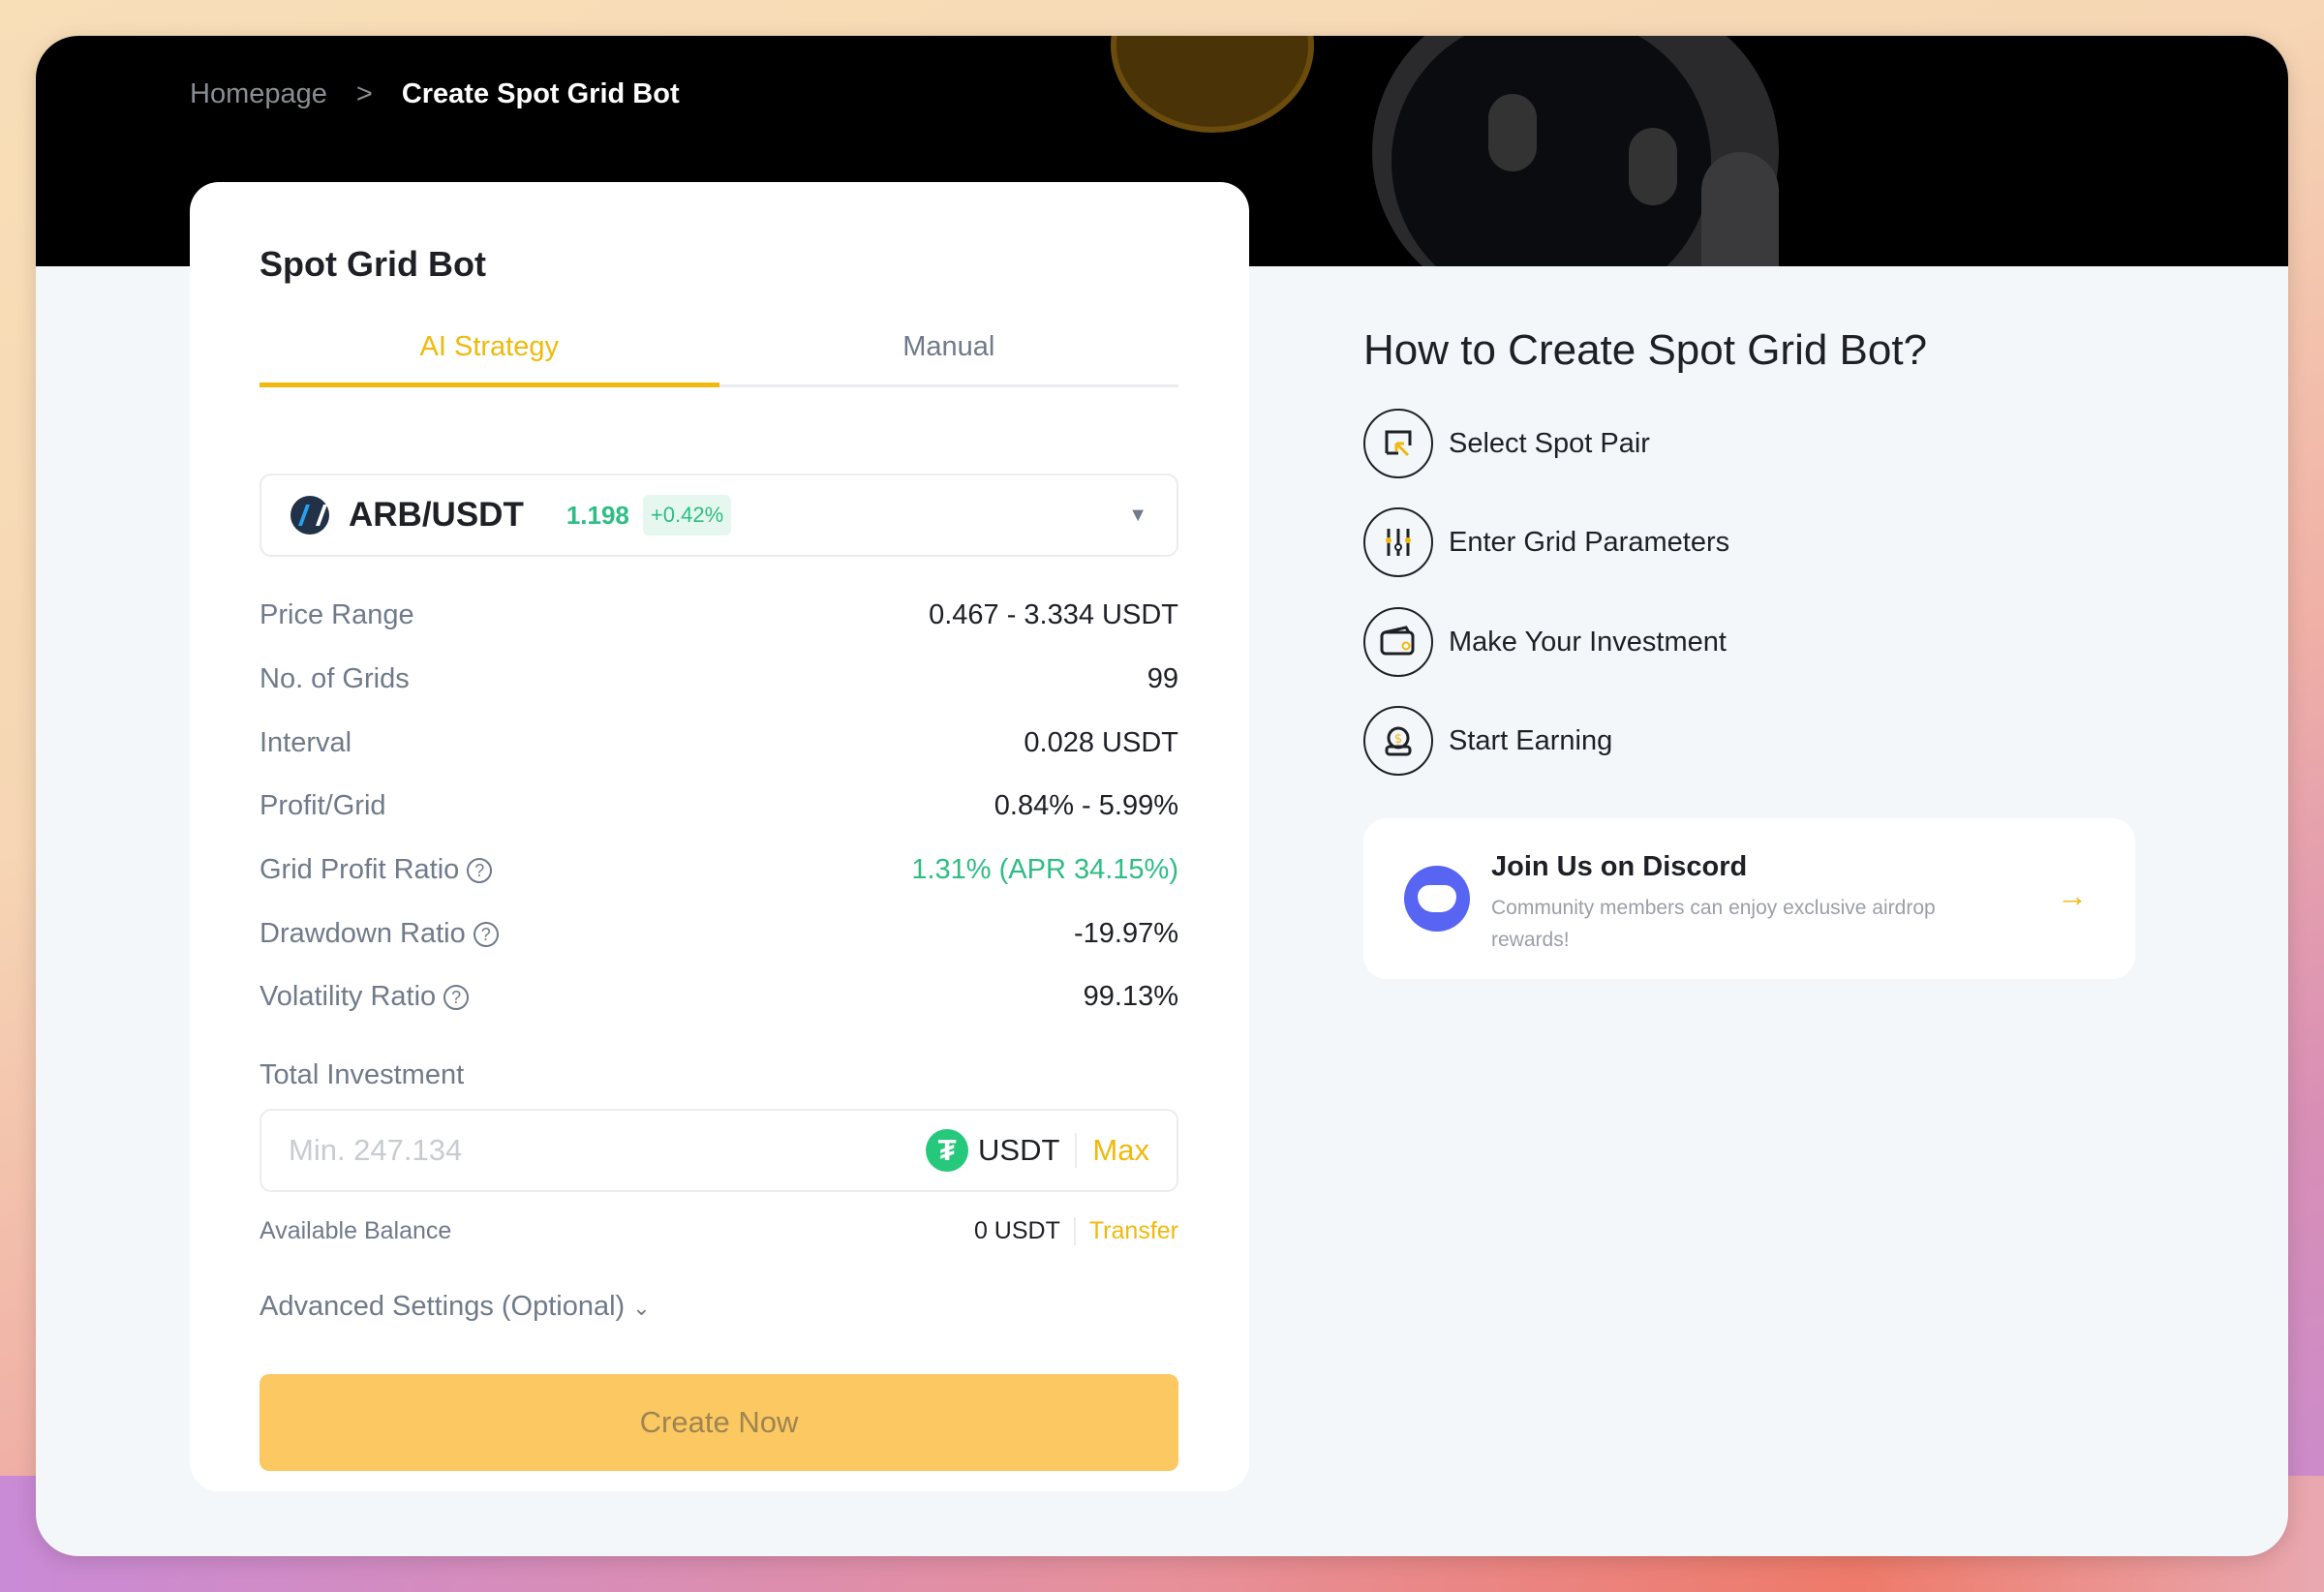 The width and height of the screenshot is (2324, 1592). What do you see at coordinates (719, 1422) in the screenshot?
I see `create-now-button: Create Now` at bounding box center [719, 1422].